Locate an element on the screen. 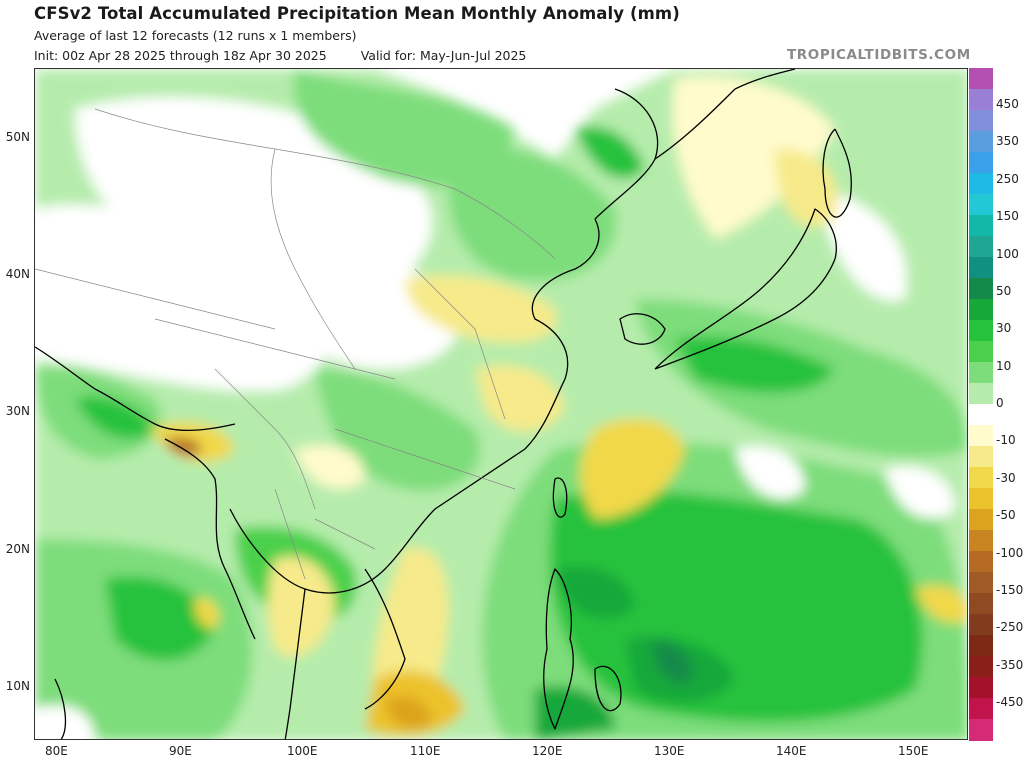 This screenshot has height=760, width=1024. lon-label-110e: 110E is located at coordinates (425, 751).